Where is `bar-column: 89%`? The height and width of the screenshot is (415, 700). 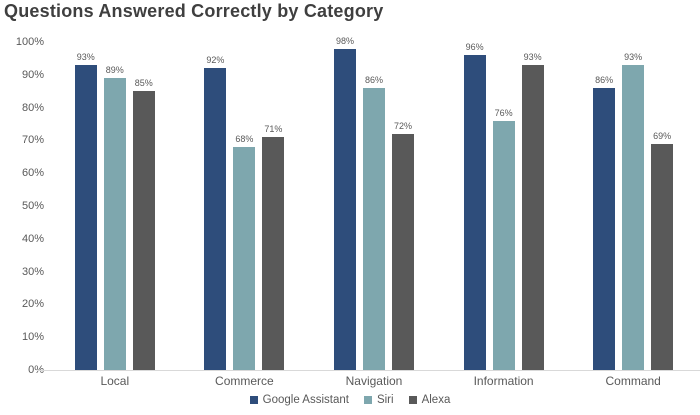 bar-column: 89% is located at coordinates (114, 217).